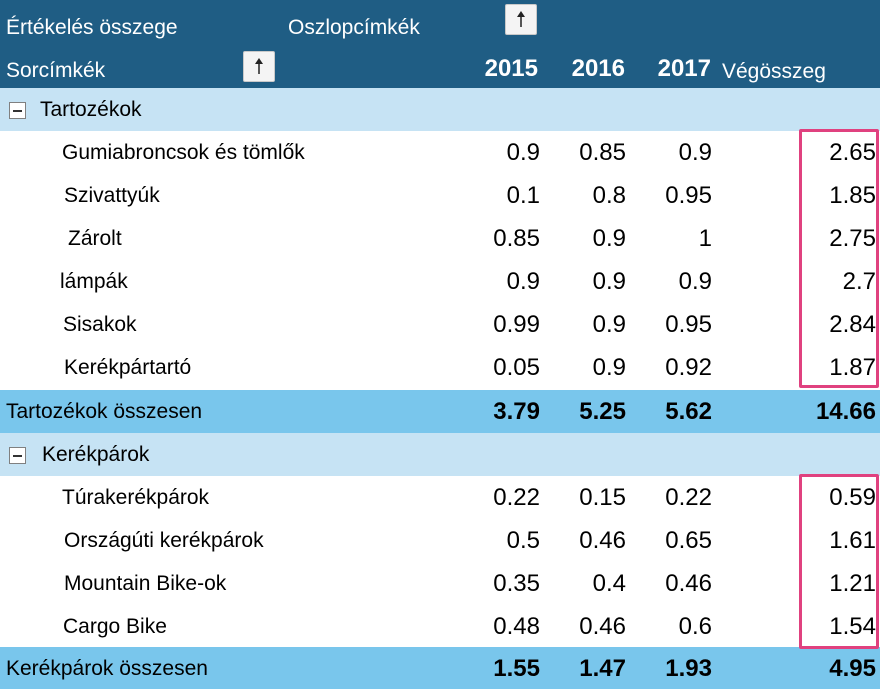  Describe the element at coordinates (440, 195) in the screenshot. I see `table-row: Szivattyúk 0.1 0.8 0.95 1.85` at that location.